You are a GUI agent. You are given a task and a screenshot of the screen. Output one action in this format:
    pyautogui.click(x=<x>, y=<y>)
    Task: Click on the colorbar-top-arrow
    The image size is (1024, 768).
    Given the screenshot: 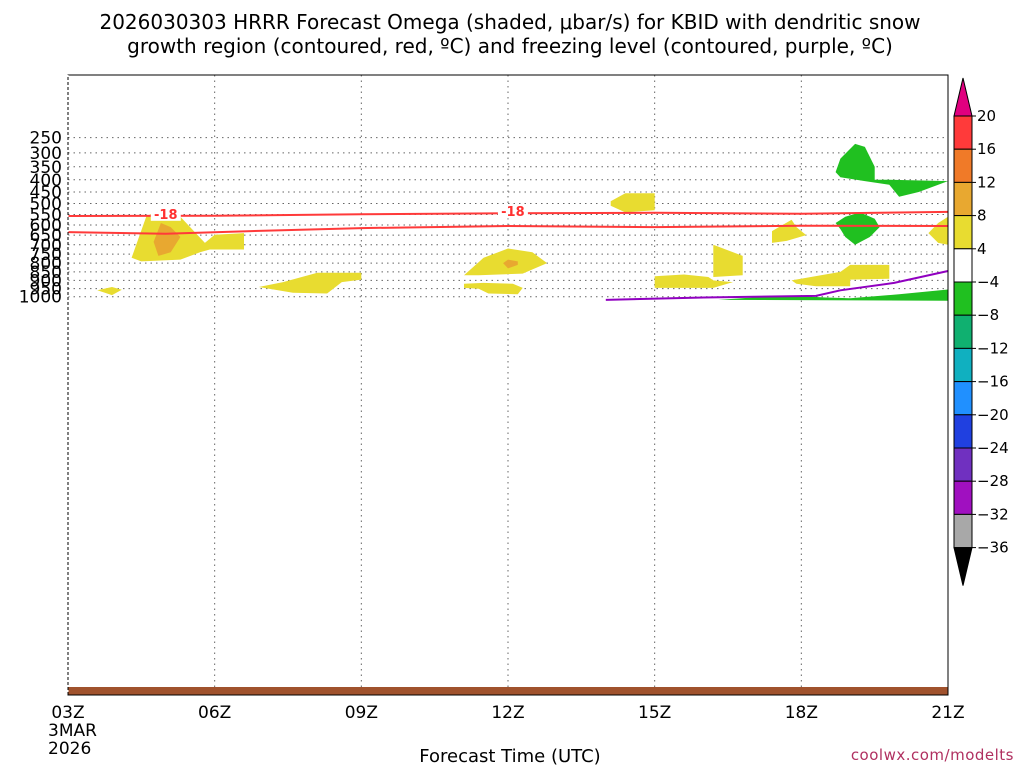 What is the action you would take?
    pyautogui.click(x=963, y=97)
    